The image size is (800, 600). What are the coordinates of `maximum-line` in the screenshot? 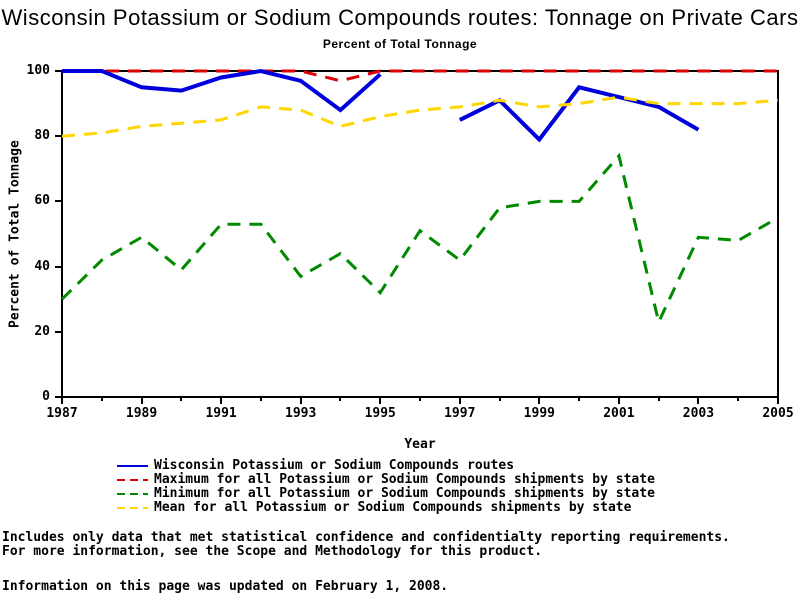 It's located at (420, 76).